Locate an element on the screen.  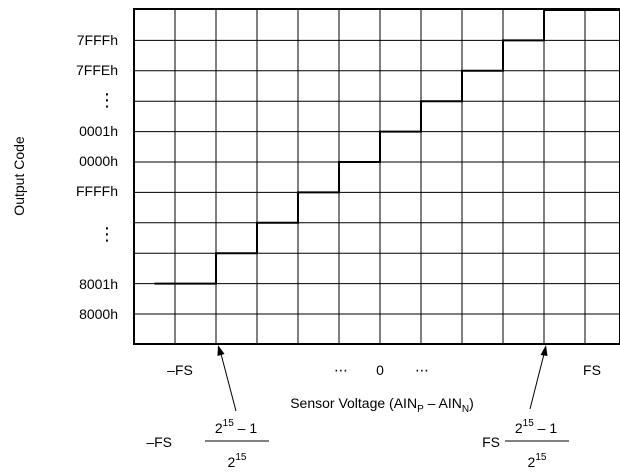
x-tick-label-neg-fs: –FS is located at coordinates (180, 370).